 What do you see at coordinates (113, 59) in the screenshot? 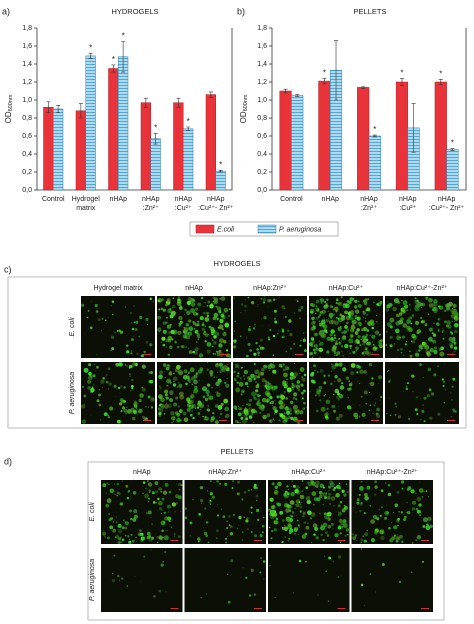
I see `significance-mark: *` at bounding box center [113, 59].